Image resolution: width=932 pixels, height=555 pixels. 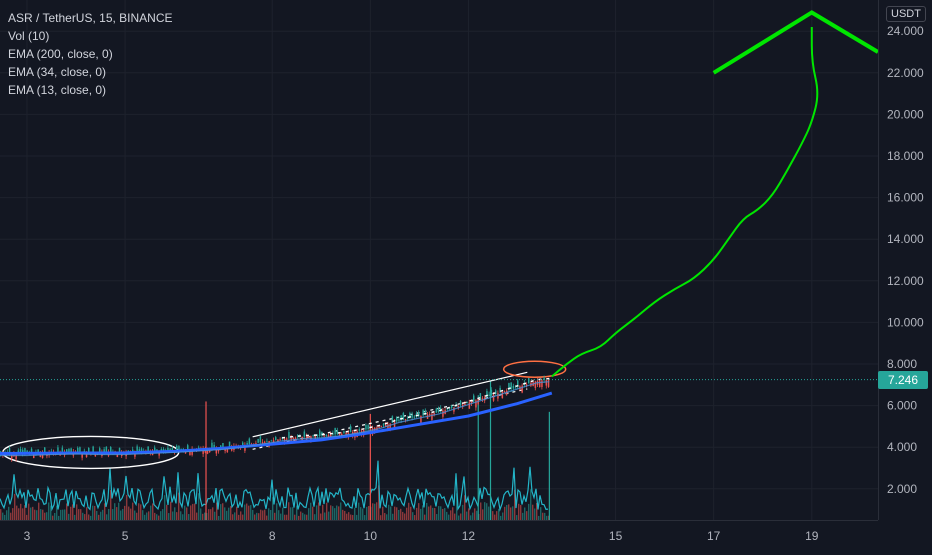 What do you see at coordinates (57, 72) in the screenshot?
I see `indicator-ema-34: EMA (34, close, 0)` at bounding box center [57, 72].